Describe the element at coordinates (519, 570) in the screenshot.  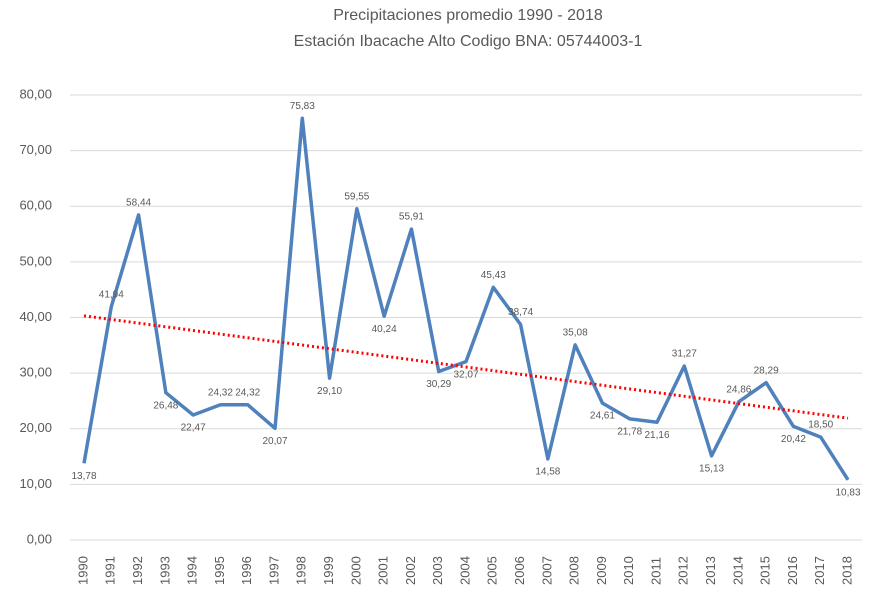
I see `x-tick-label: 2006` at that location.